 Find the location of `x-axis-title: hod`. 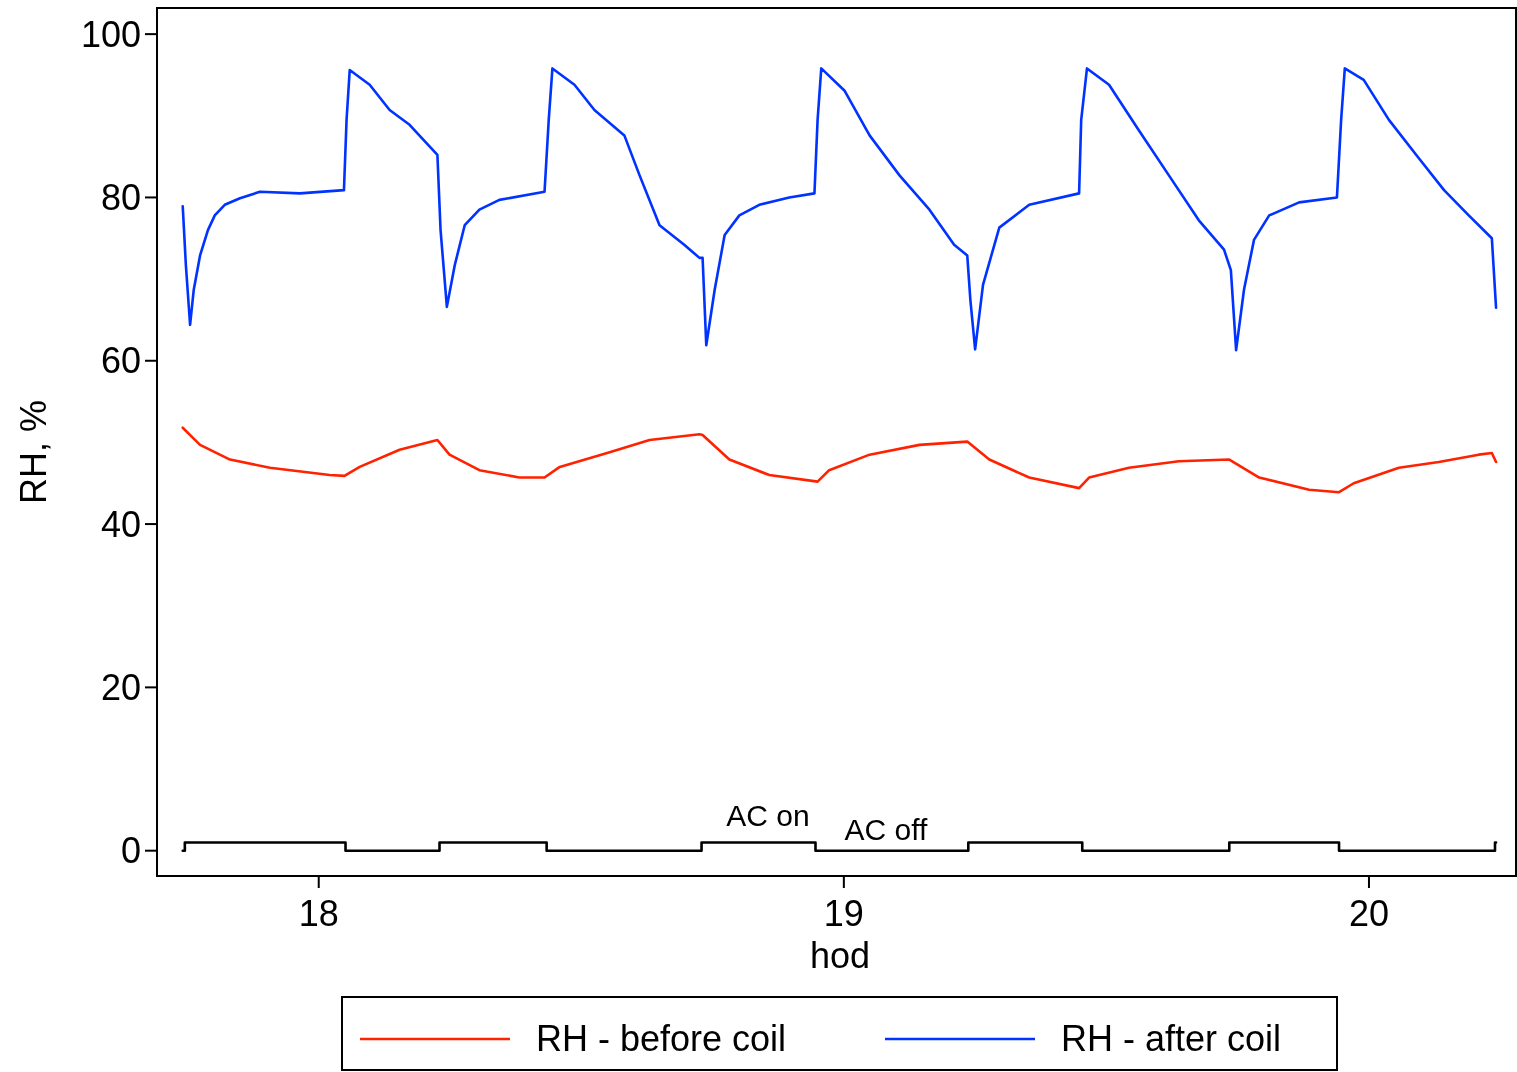

x-axis-title: hod is located at coordinates (840, 955).